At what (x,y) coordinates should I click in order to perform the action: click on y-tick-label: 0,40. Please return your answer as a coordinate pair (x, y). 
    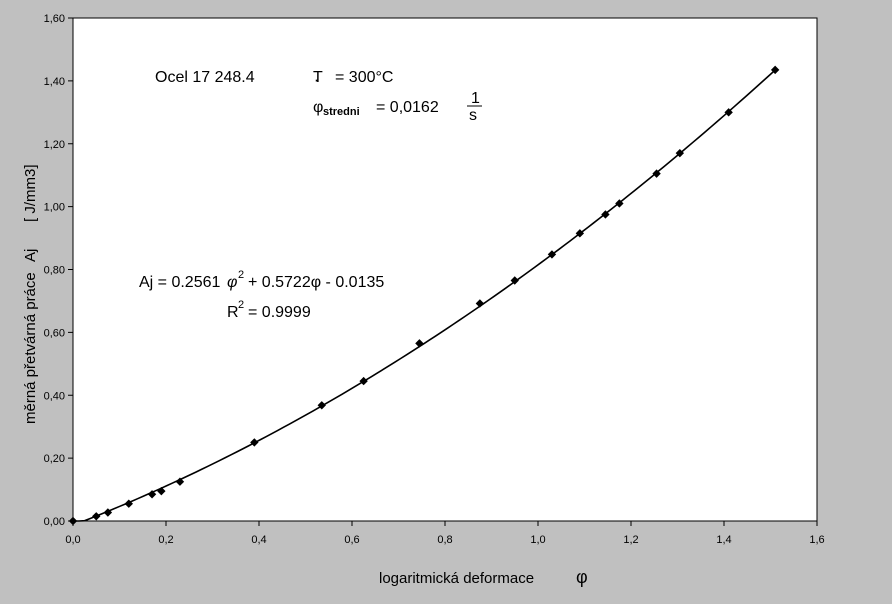
    Looking at the image, I should click on (54, 396).